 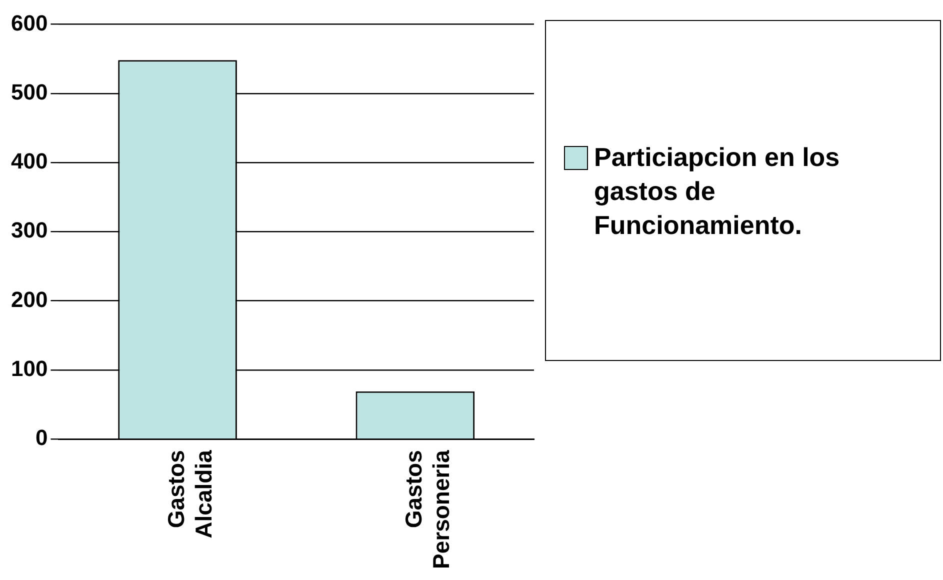 What do you see at coordinates (29, 230) in the screenshot?
I see `y-tick-label: 300` at bounding box center [29, 230].